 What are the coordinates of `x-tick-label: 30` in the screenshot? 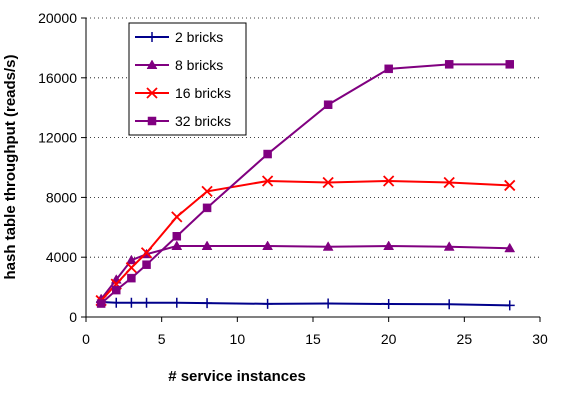 It's located at (540, 339).